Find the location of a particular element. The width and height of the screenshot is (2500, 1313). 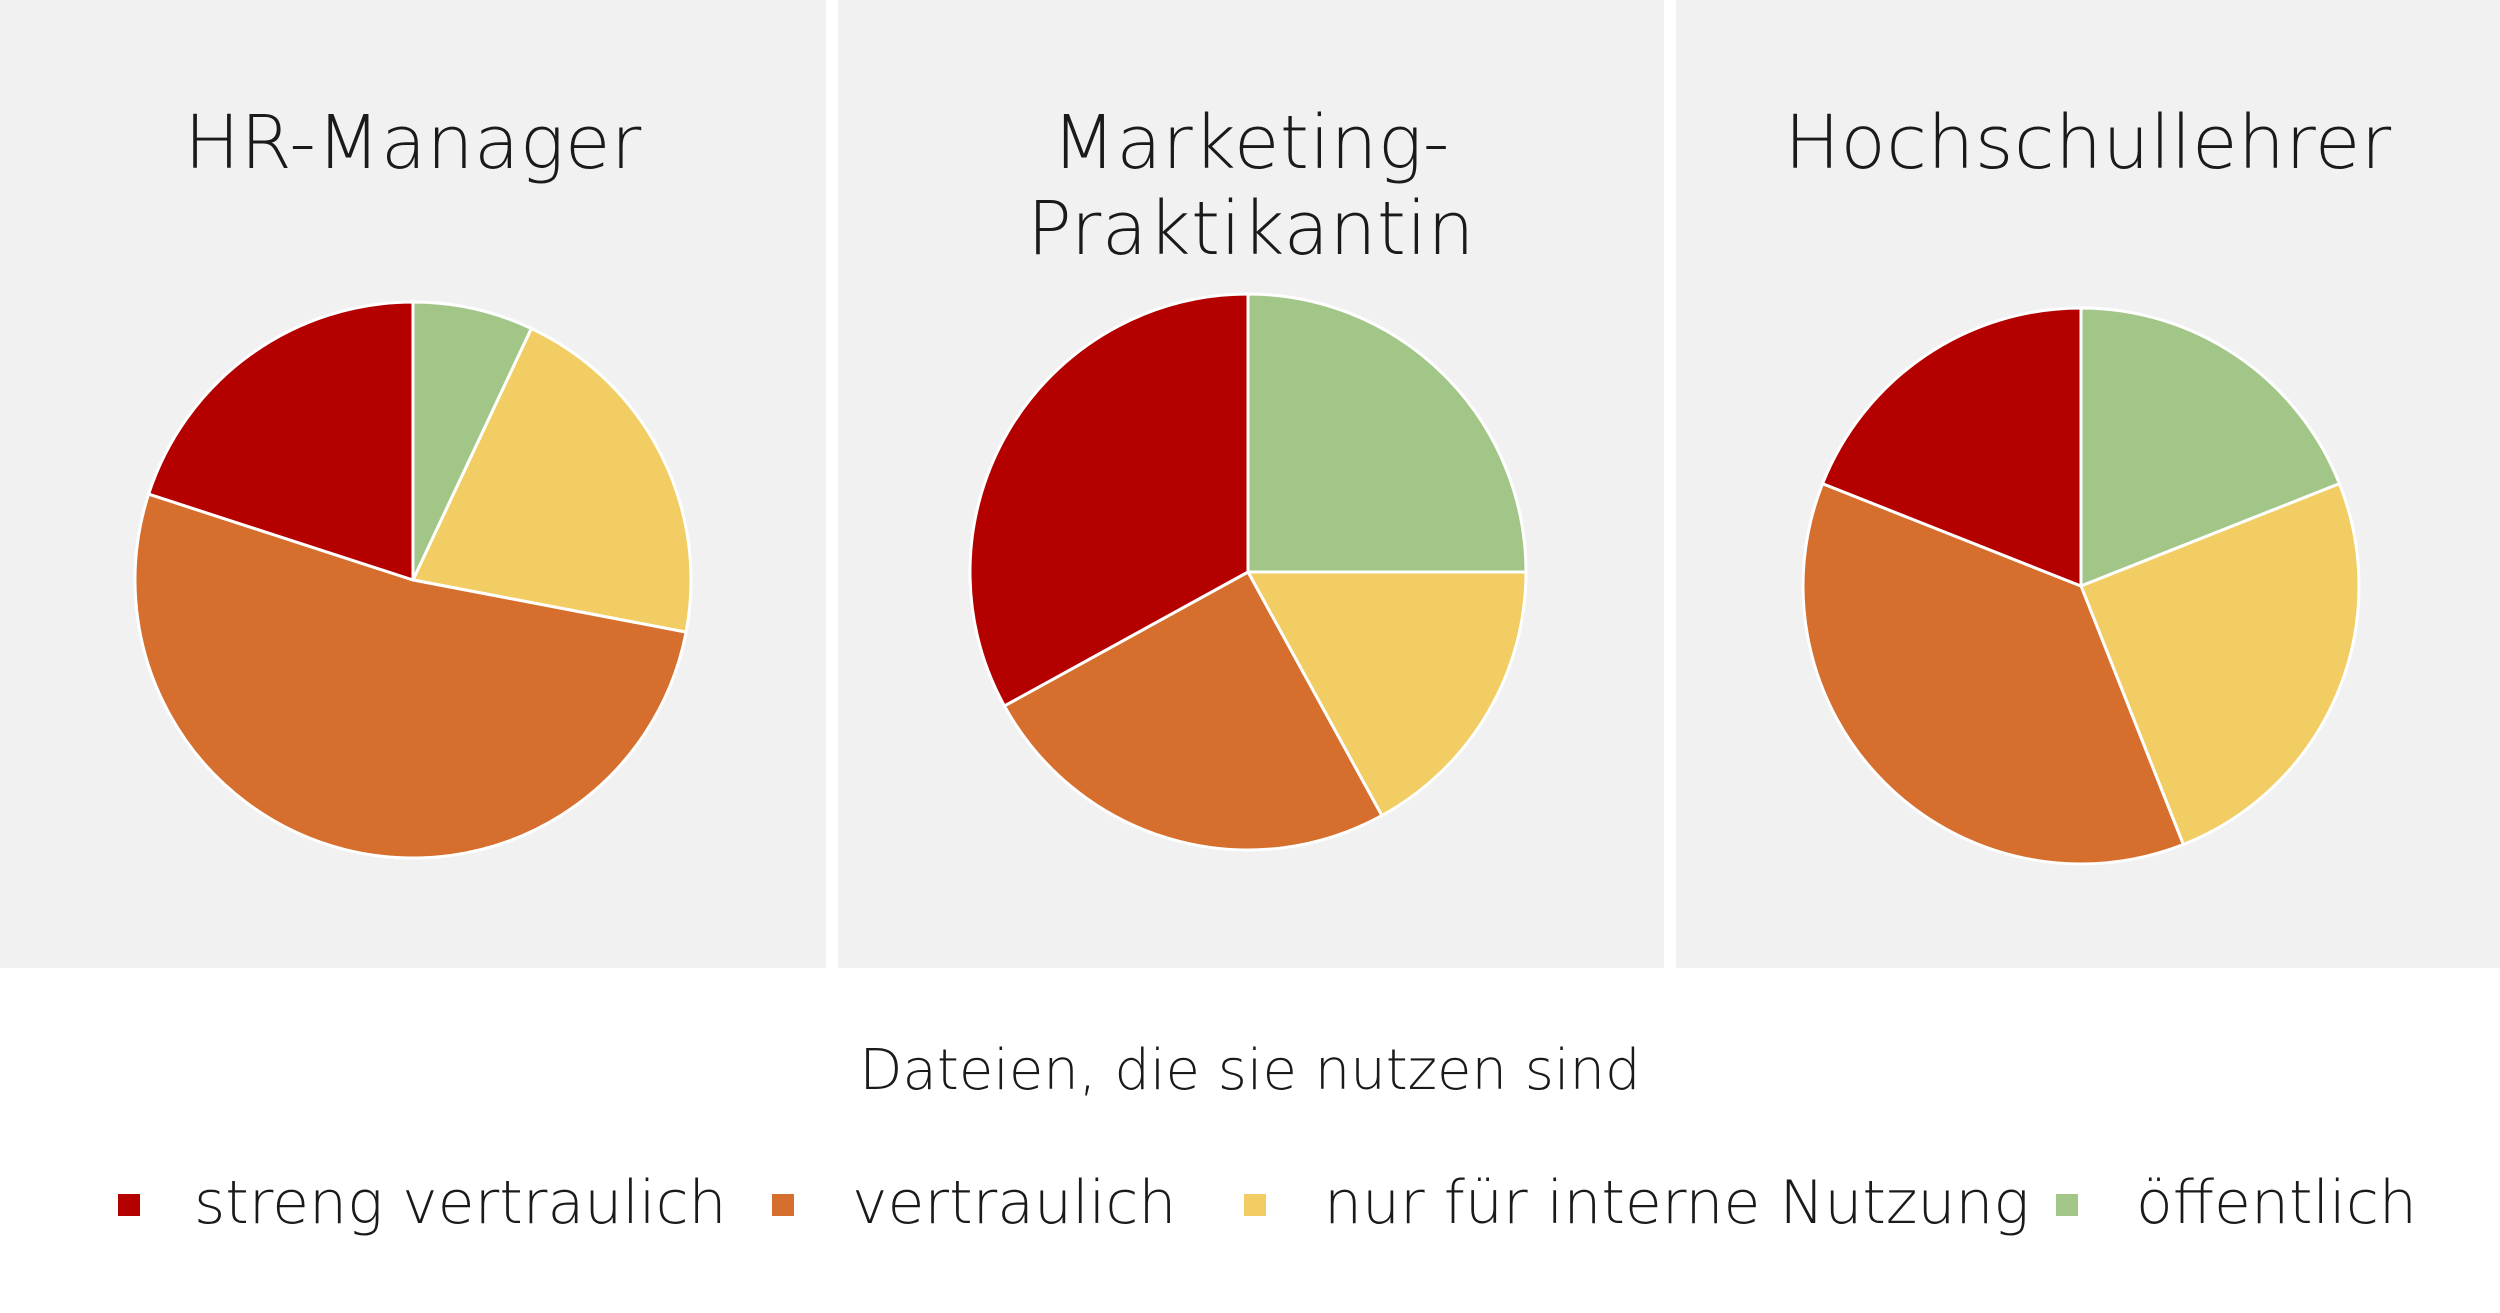

legend-caption: Dateien, die sie nutzen sind is located at coordinates (1250, 1070).